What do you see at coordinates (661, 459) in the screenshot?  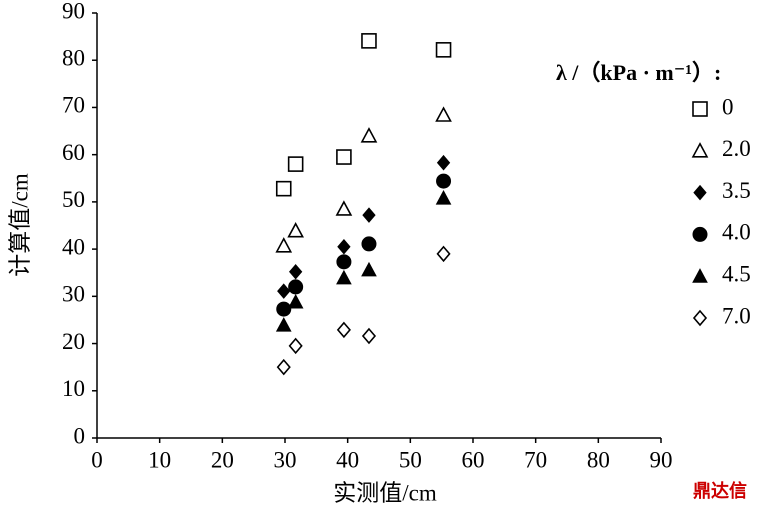 I see `x-tick-label: 90` at bounding box center [661, 459].